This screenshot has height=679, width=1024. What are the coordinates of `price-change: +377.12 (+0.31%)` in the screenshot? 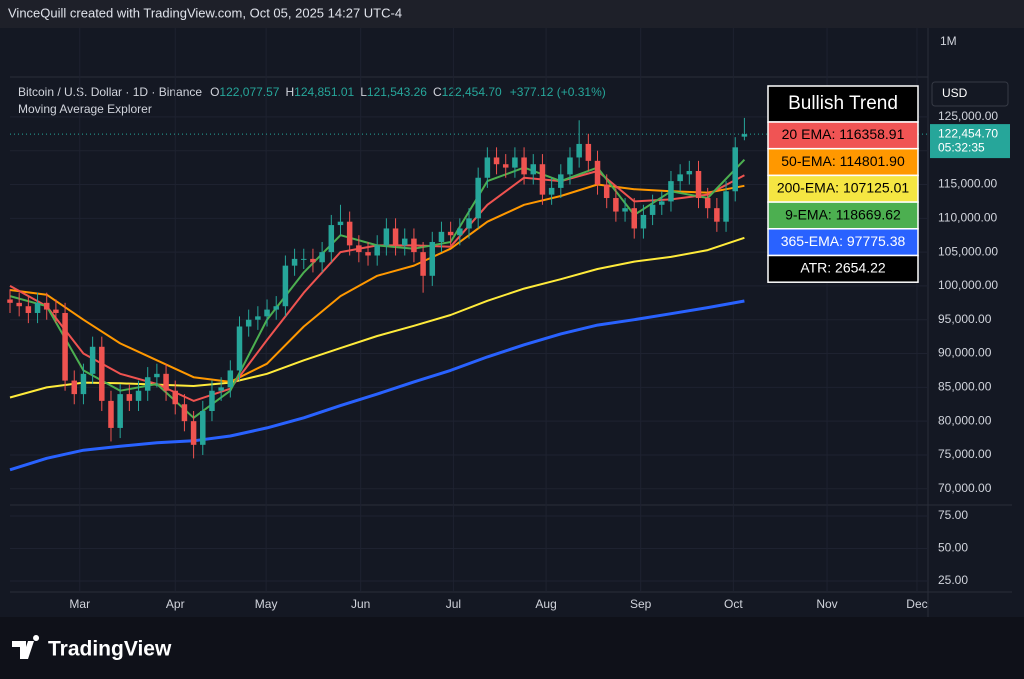 It's located at (558, 92).